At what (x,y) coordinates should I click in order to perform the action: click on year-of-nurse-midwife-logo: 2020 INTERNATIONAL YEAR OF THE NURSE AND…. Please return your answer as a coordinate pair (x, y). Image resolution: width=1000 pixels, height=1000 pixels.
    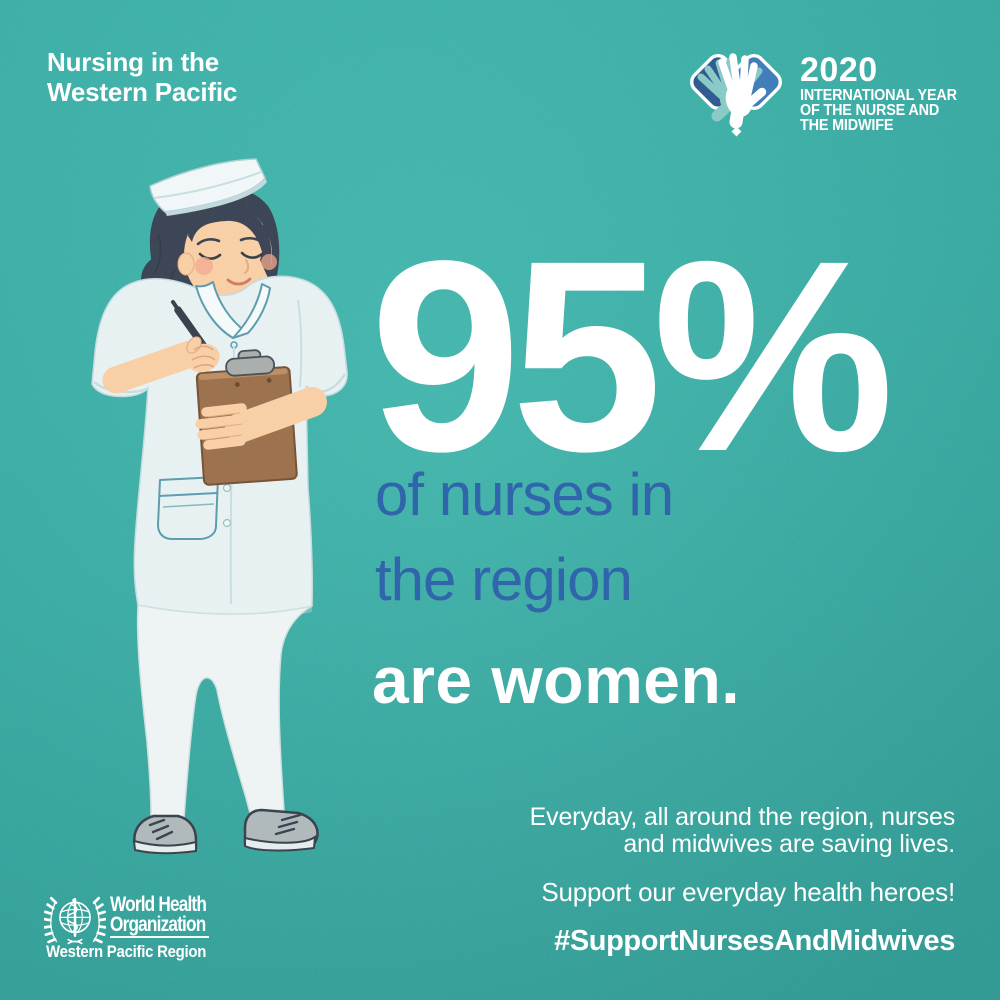
    Looking at the image, I should click on (831, 94).